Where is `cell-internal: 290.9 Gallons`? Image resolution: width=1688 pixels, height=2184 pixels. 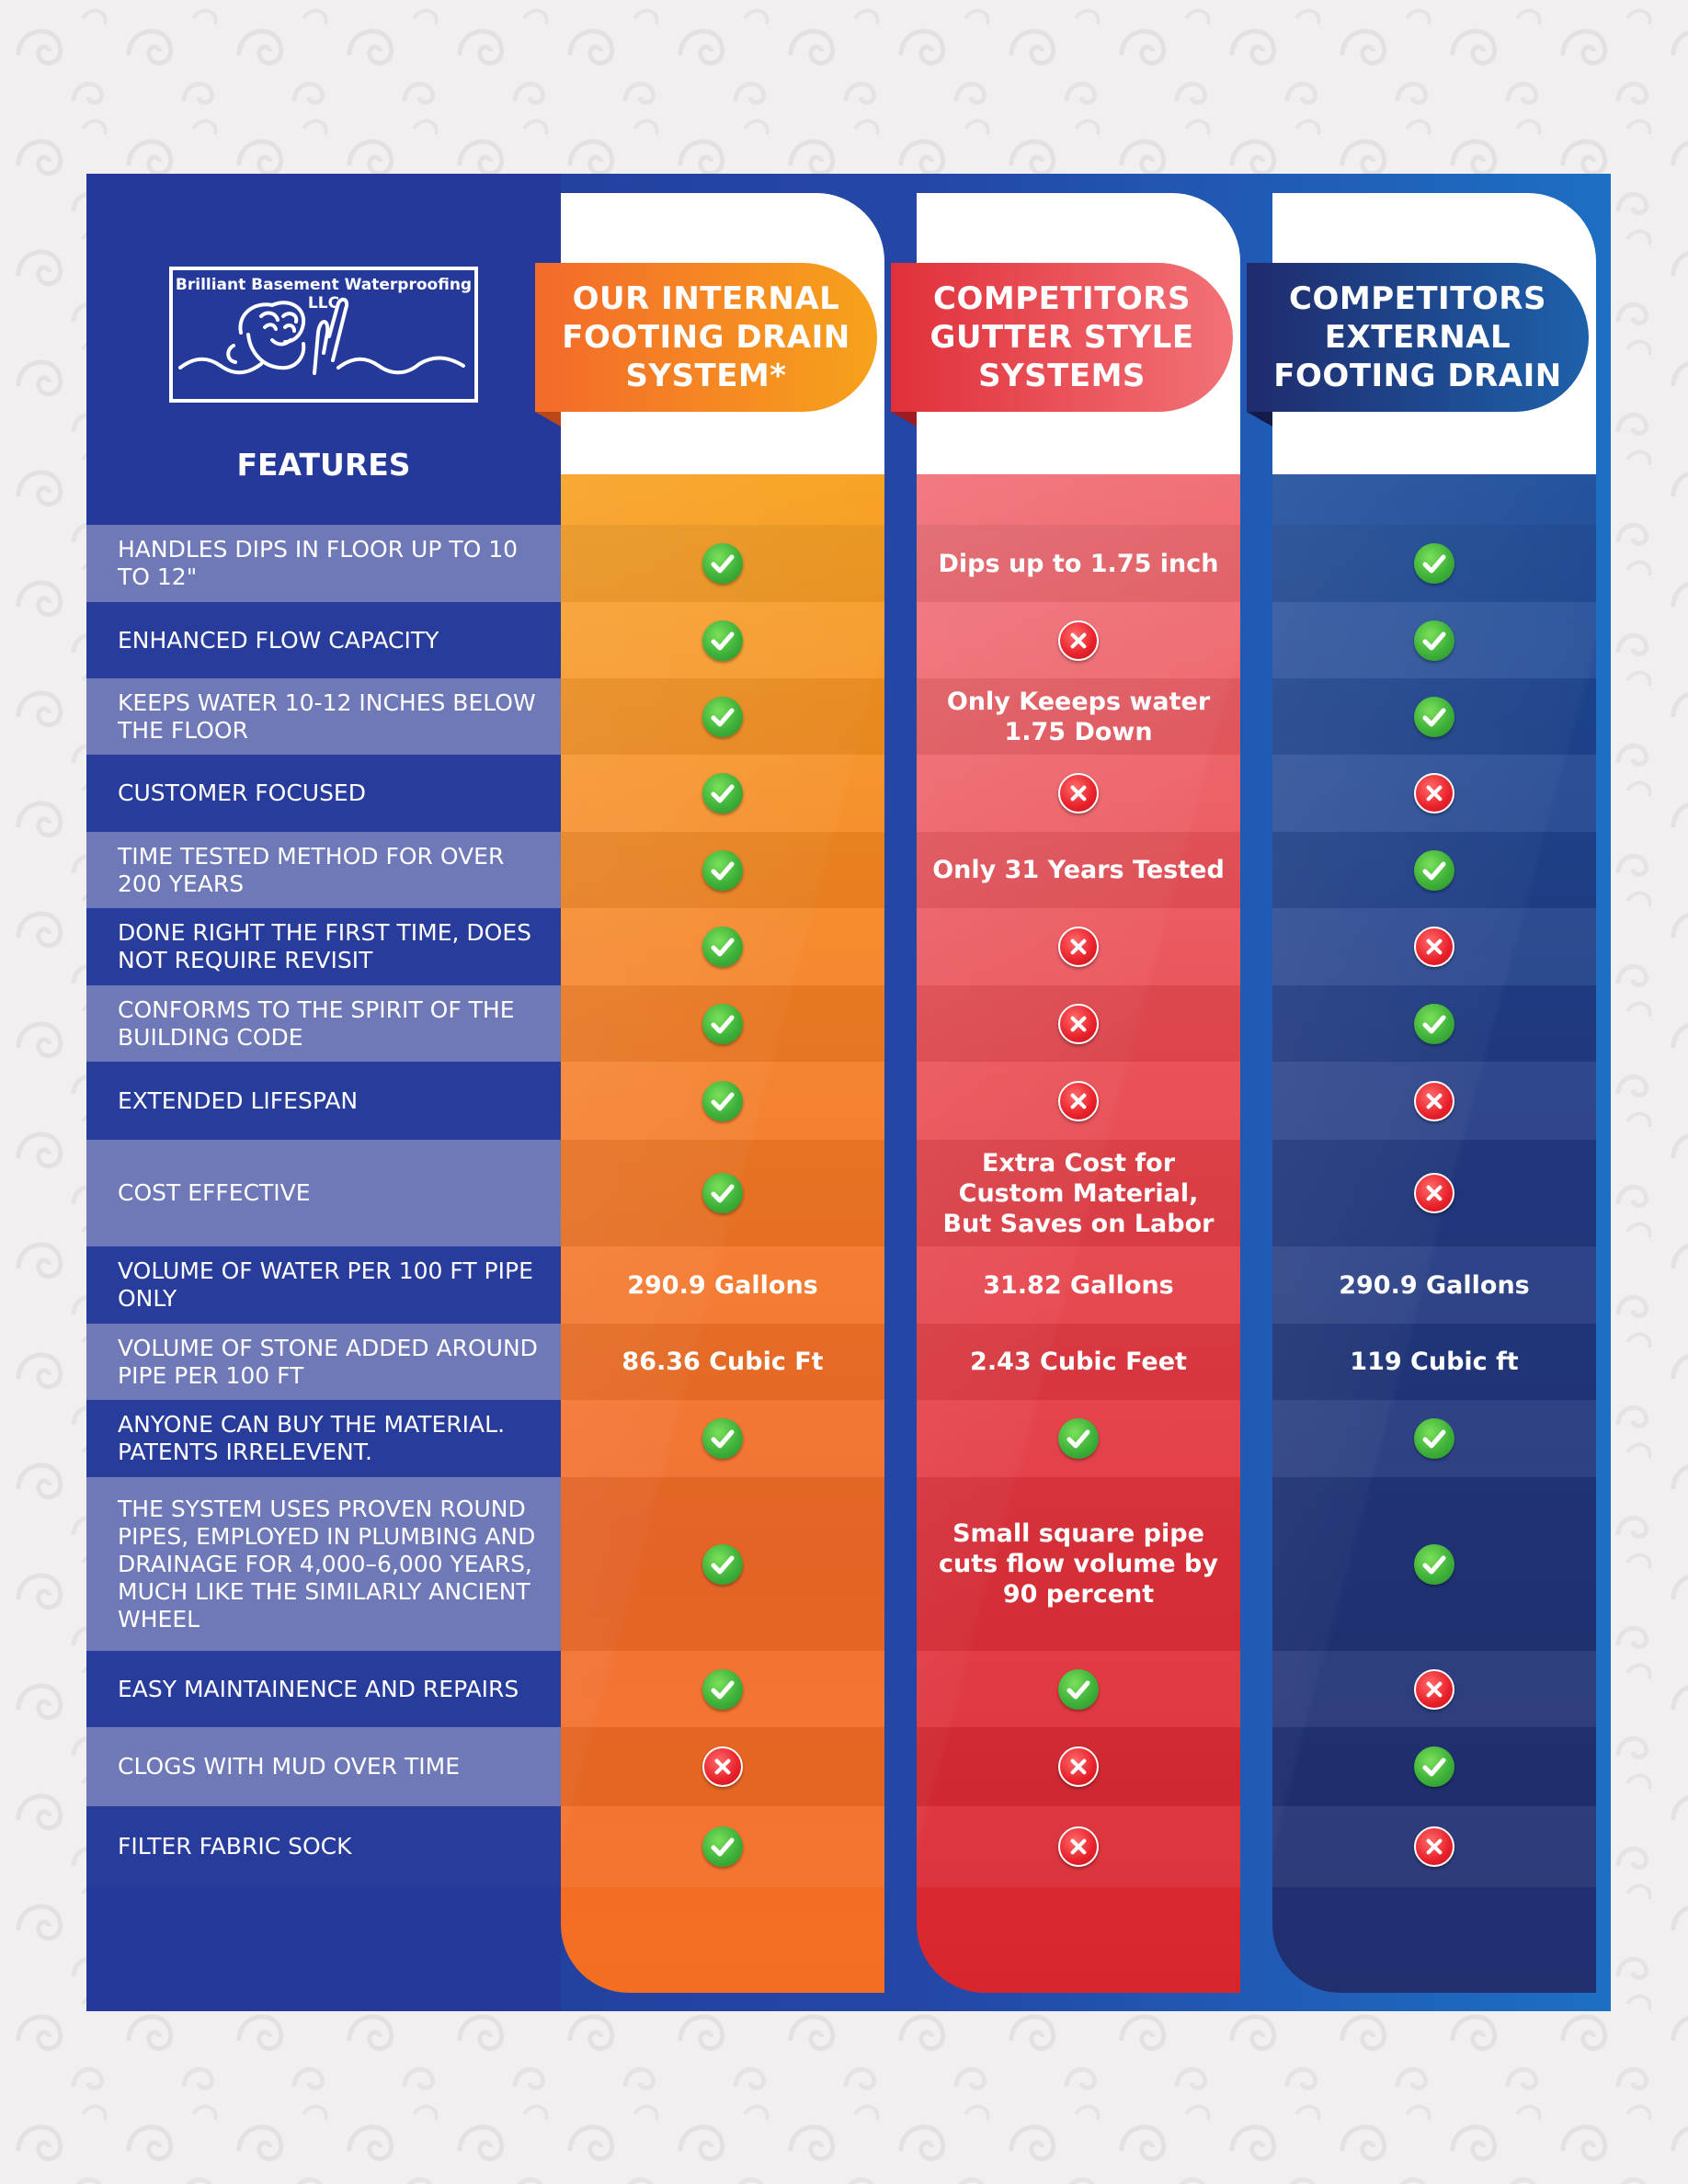
cell-internal: 290.9 Gallons is located at coordinates (722, 1285).